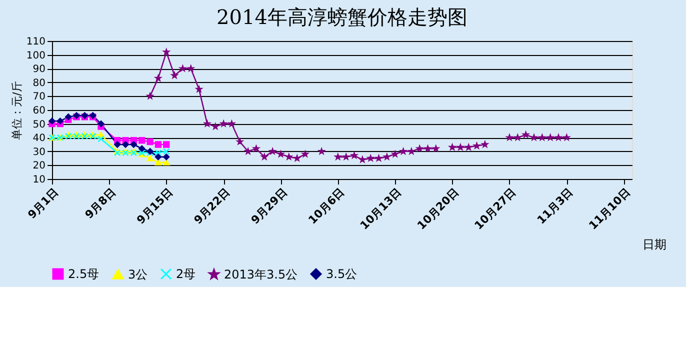 Image resolution: width=689 pixels, height=344 pixels. I want to click on x-tick-label: 10月13日, so click(381, 209).